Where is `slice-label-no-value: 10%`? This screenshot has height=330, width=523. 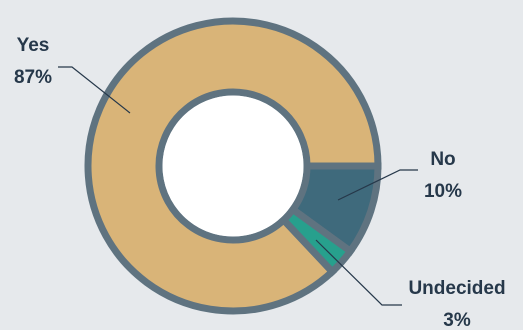
slice-label-no-value: 10% is located at coordinates (443, 191).